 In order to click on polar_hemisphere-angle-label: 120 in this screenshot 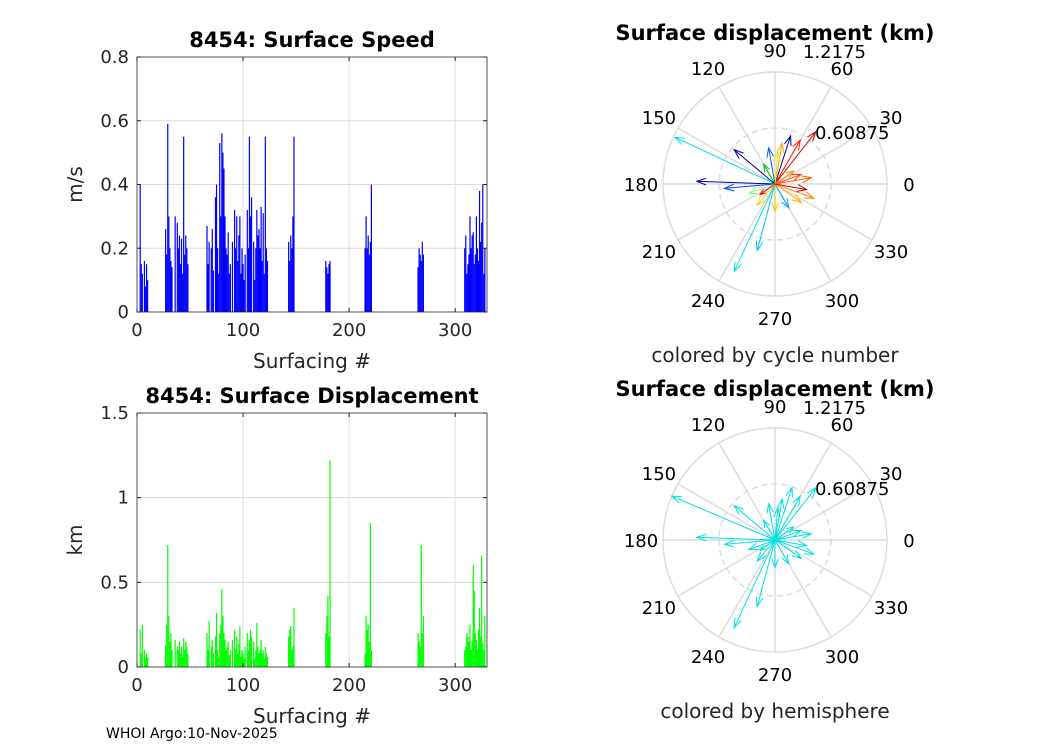, I will do `click(708, 425)`.